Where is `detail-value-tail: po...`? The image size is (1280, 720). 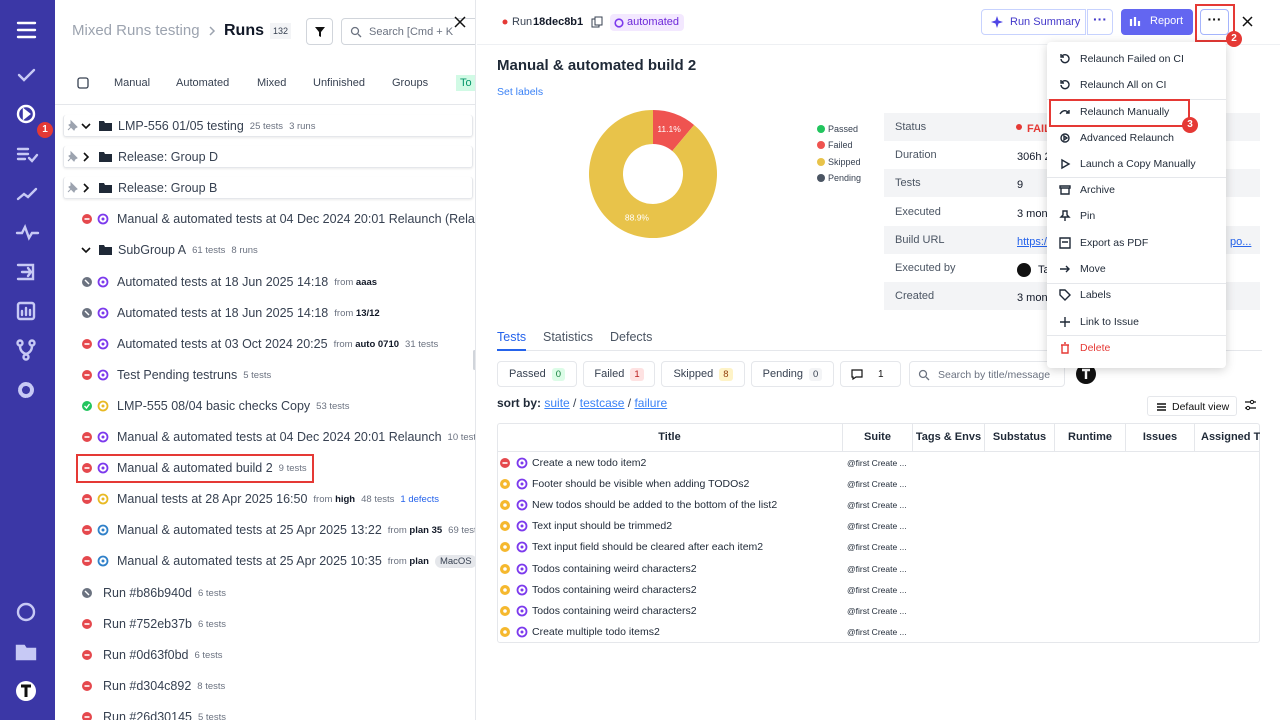
detail-value-tail: po... is located at coordinates (1240, 242).